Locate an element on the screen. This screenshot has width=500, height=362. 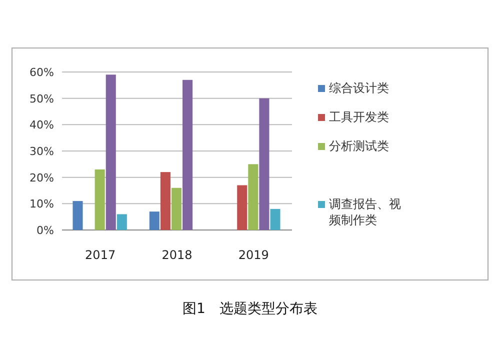
y-tick-label: 20% is located at coordinates (42, 177).